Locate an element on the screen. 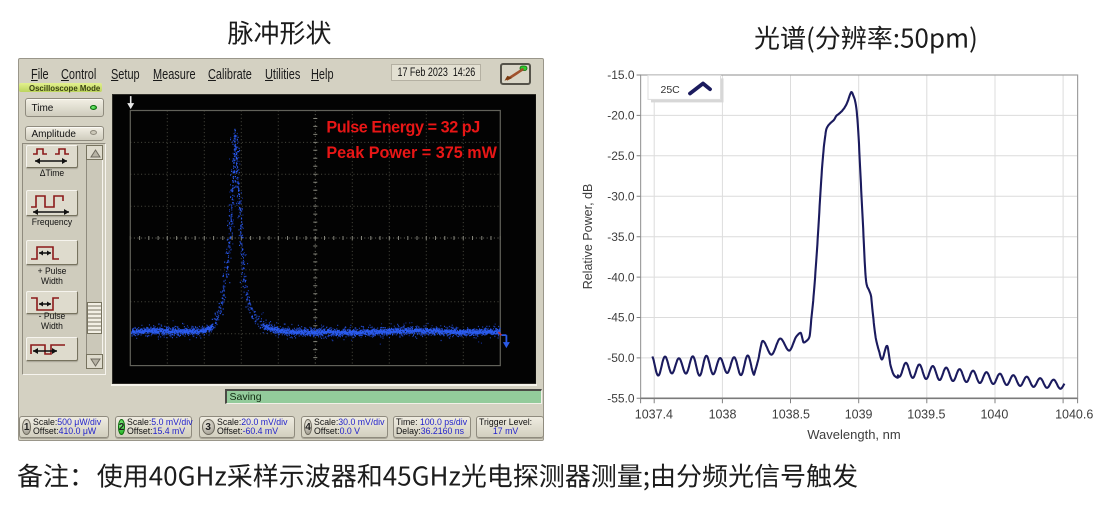 This screenshot has width=1108, height=508. svg-text: Peak Power = 375 mW is located at coordinates (411, 153).